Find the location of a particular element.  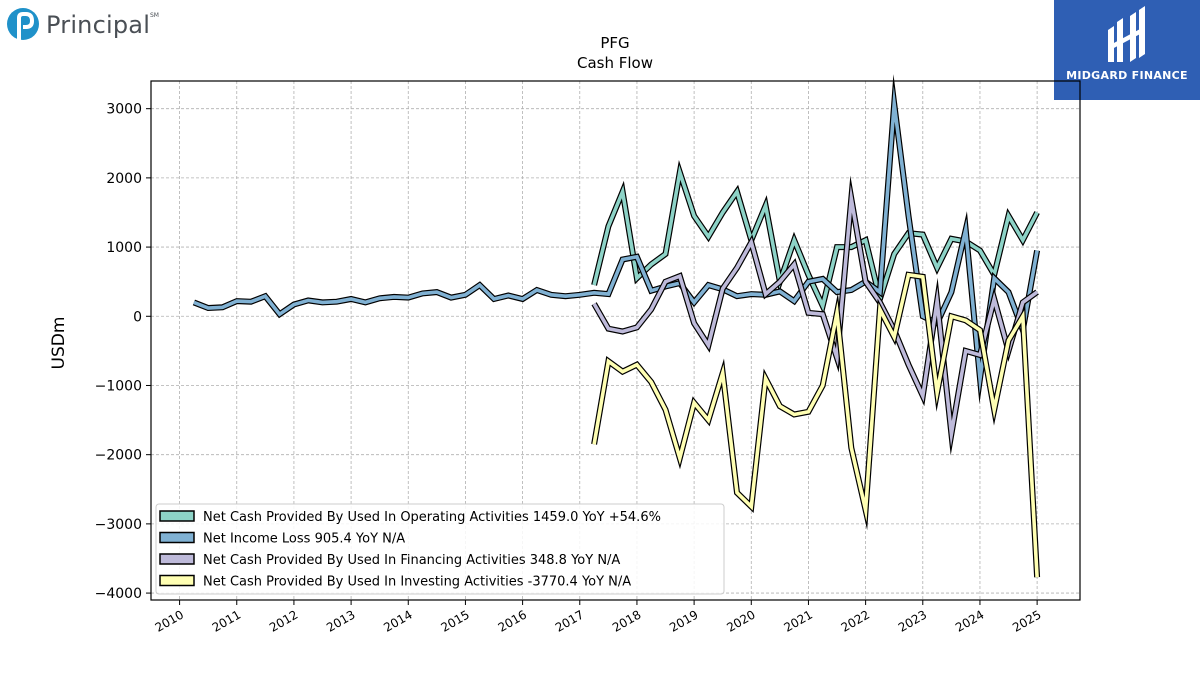

x-tick-label: 2023 is located at coordinates (912, 620).